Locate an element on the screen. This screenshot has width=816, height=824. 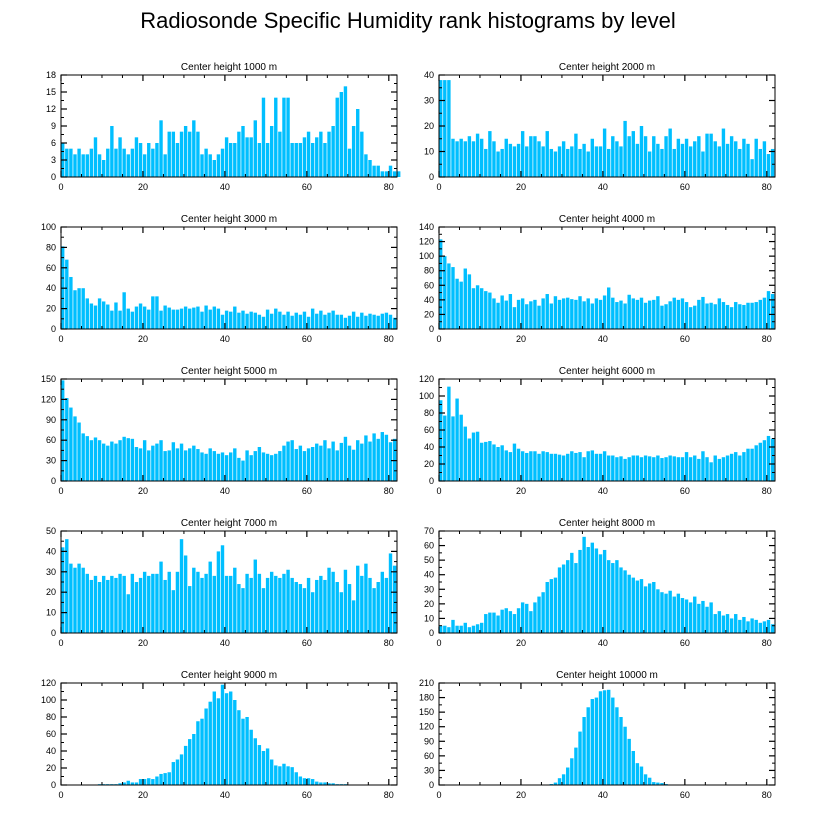
panel-1-ytick-label: 3 is located at coordinates (53, 160).